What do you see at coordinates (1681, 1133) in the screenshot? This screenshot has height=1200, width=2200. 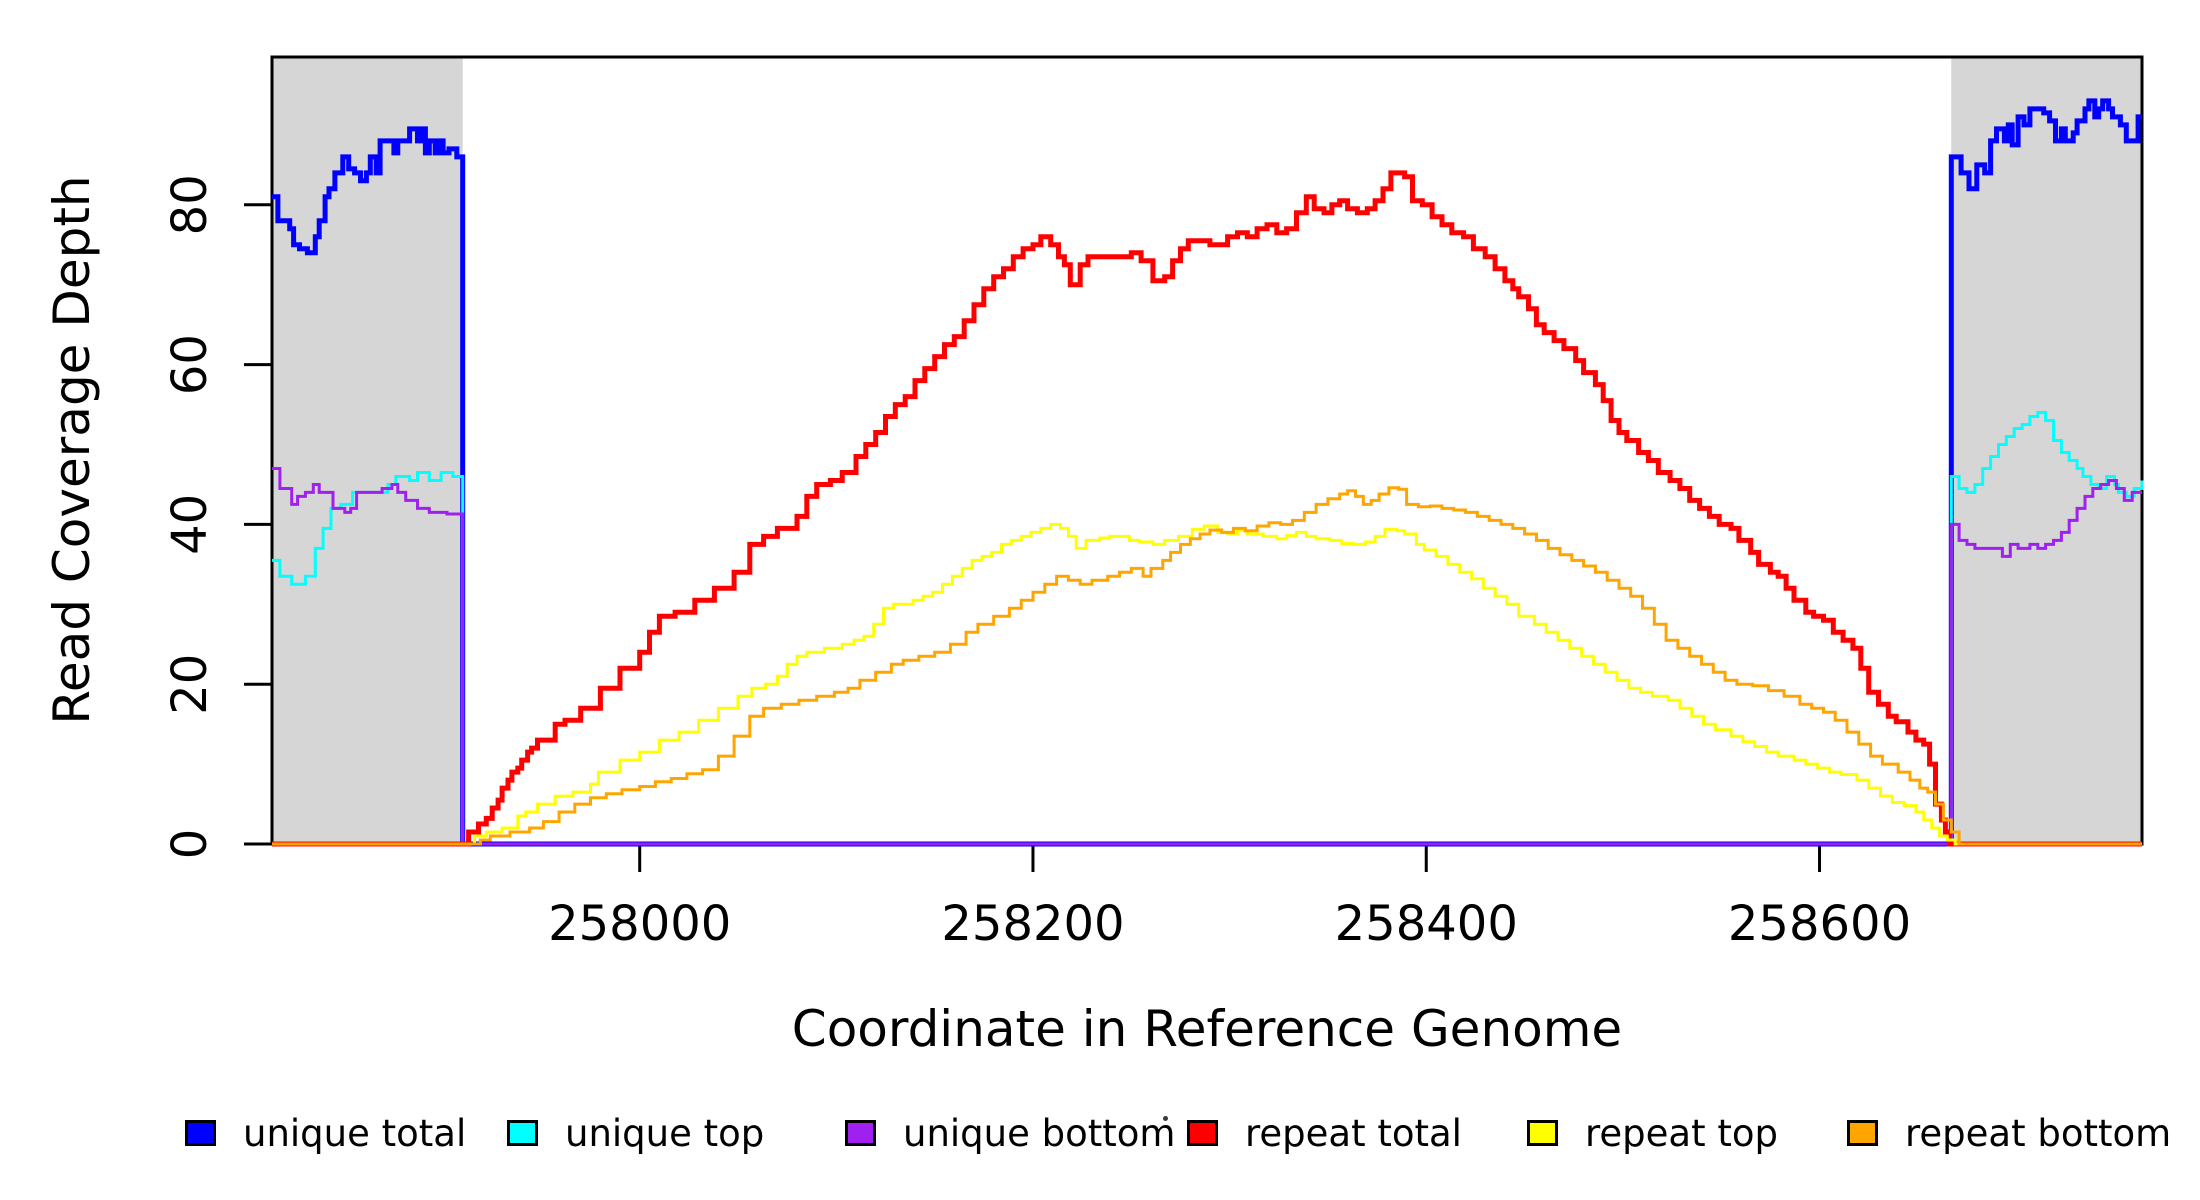 I see `legend-label: repeat top` at bounding box center [1681, 1133].